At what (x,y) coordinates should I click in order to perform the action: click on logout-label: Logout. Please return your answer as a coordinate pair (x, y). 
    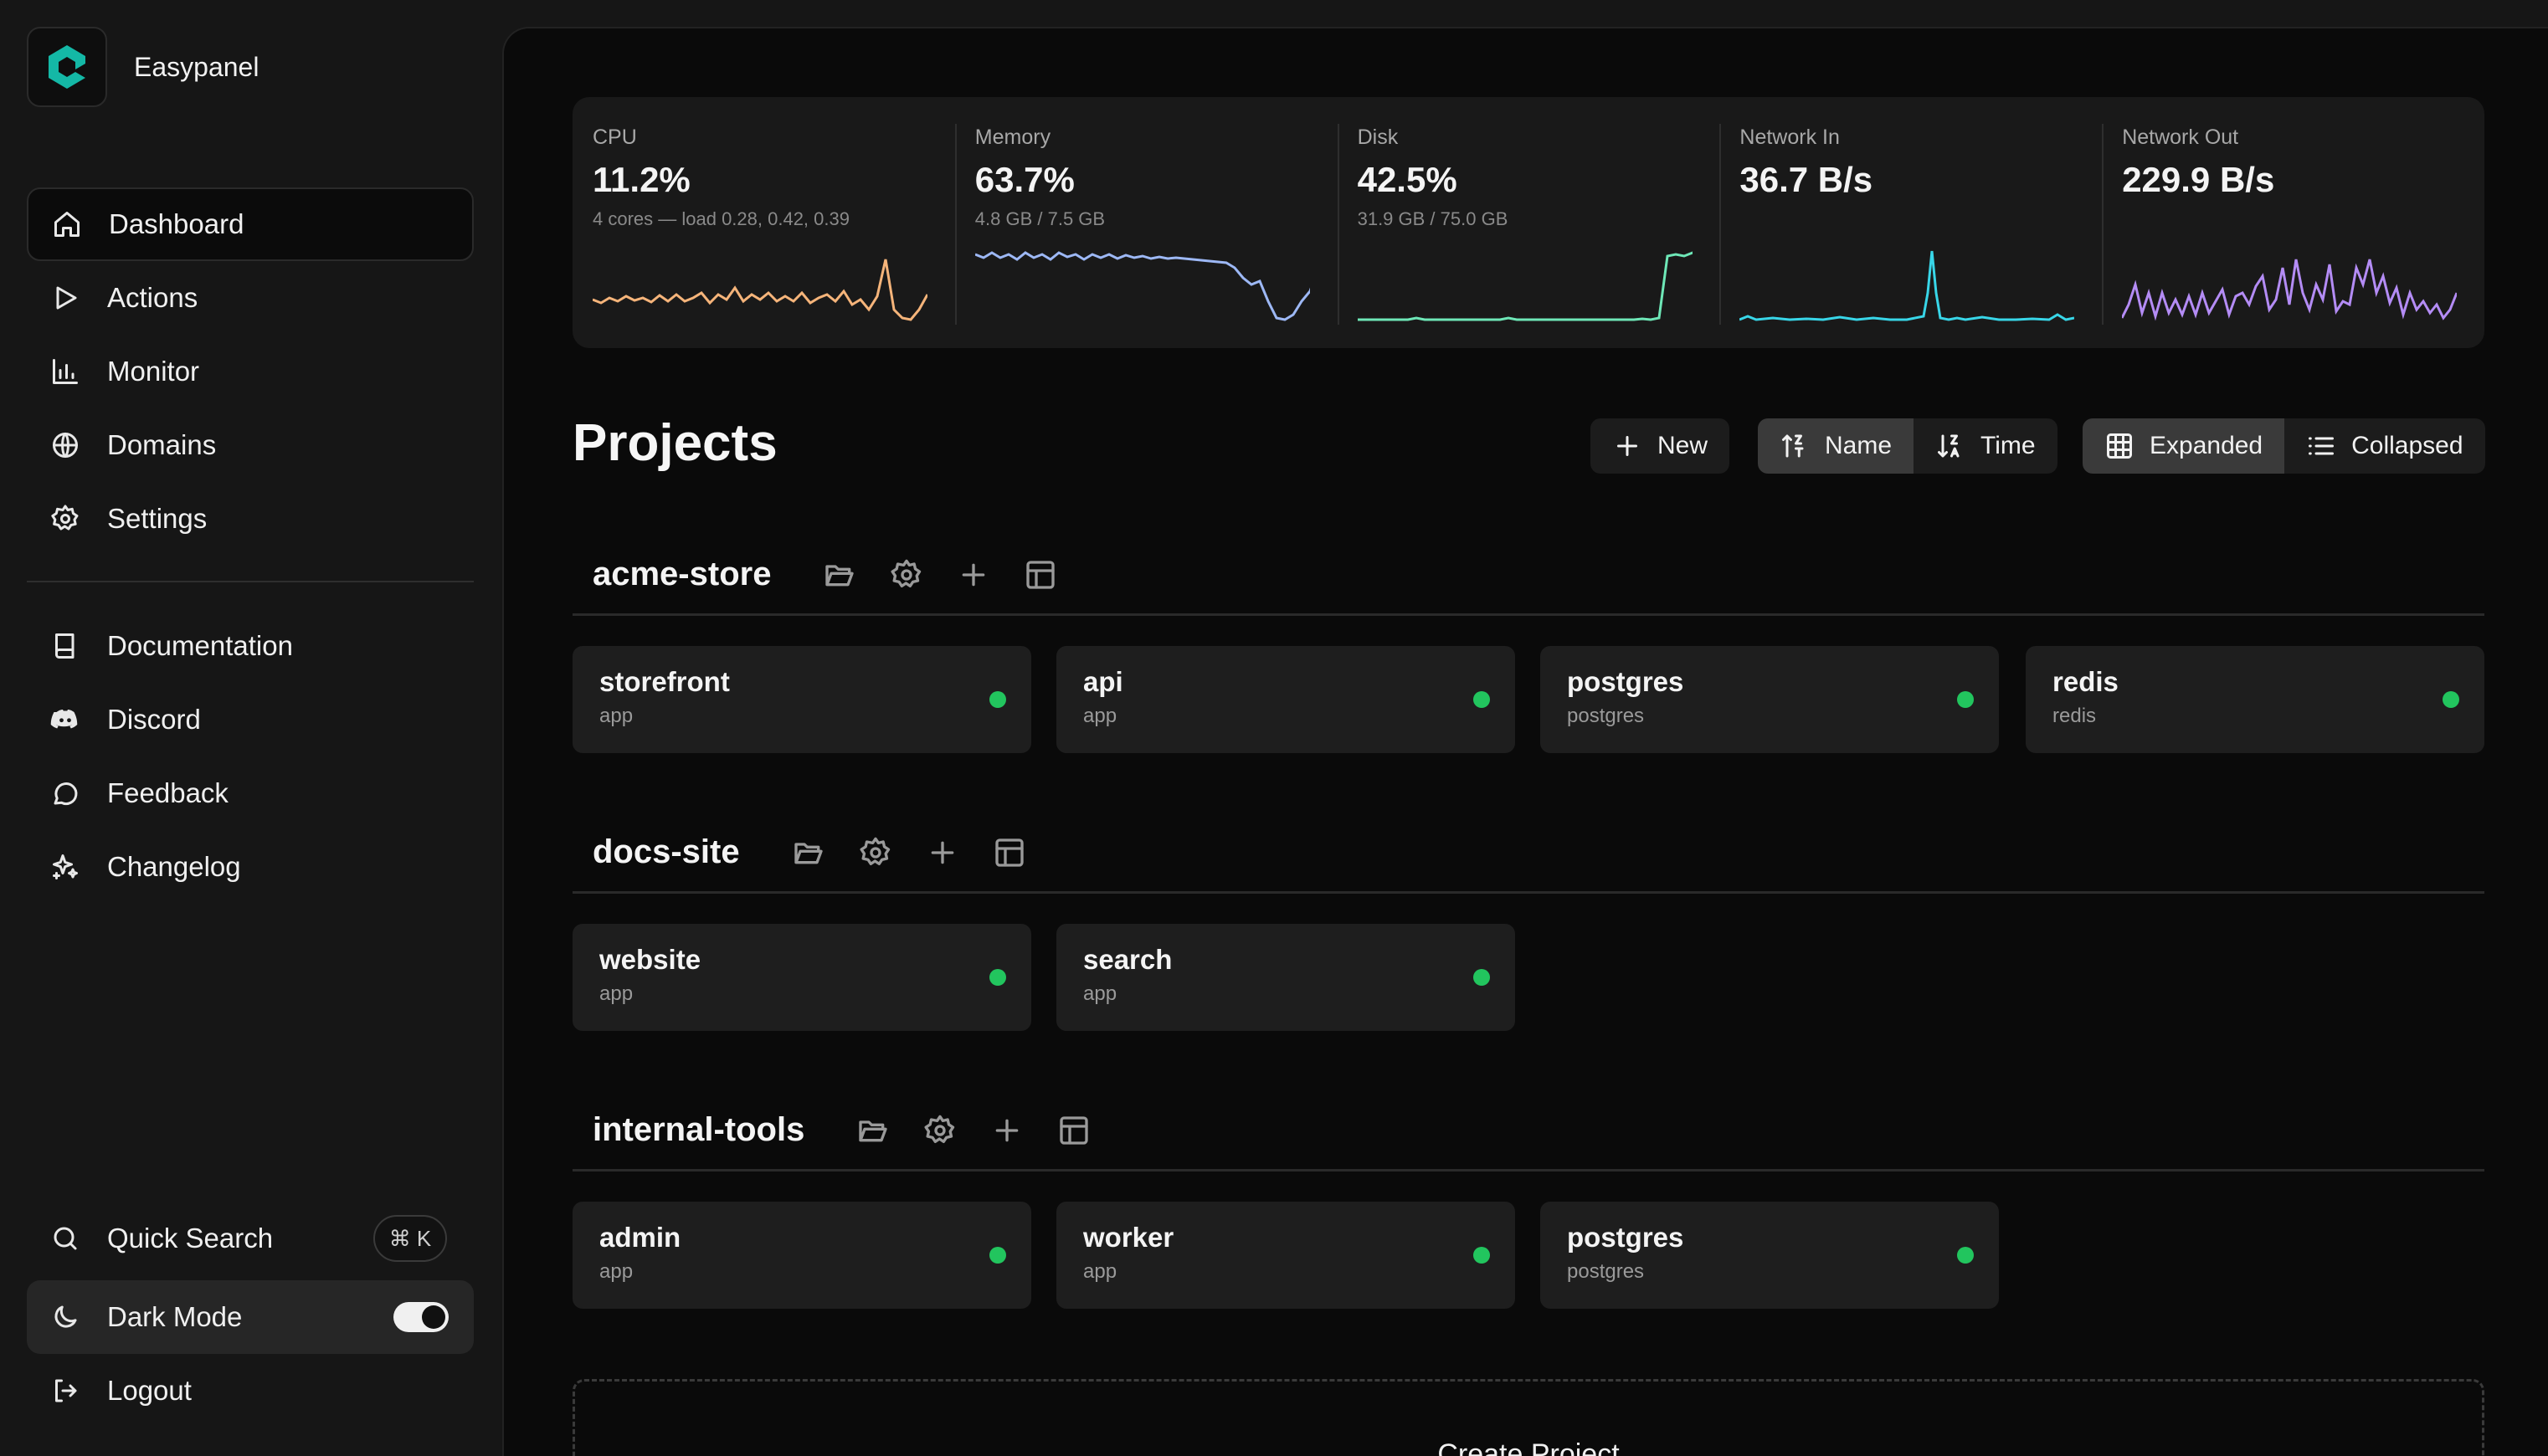
    Looking at the image, I should click on (149, 1390).